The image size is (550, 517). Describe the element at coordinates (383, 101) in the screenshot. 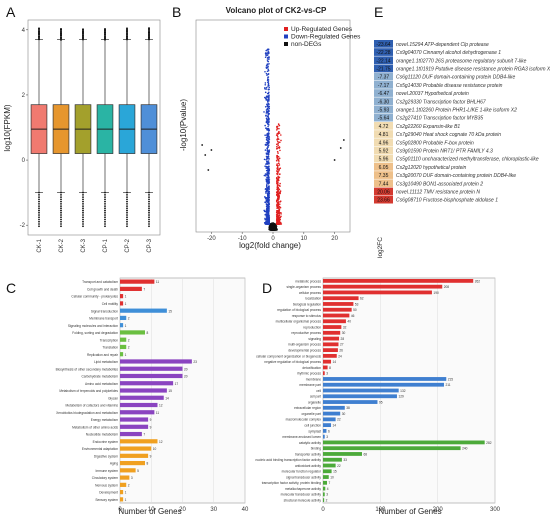

I see `heatmap-cell` at that location.